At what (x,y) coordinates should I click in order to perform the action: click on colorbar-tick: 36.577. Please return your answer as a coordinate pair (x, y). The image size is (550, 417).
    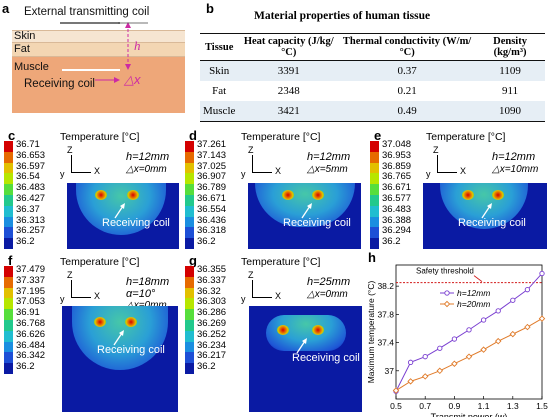
    Looking at the image, I should click on (397, 198).